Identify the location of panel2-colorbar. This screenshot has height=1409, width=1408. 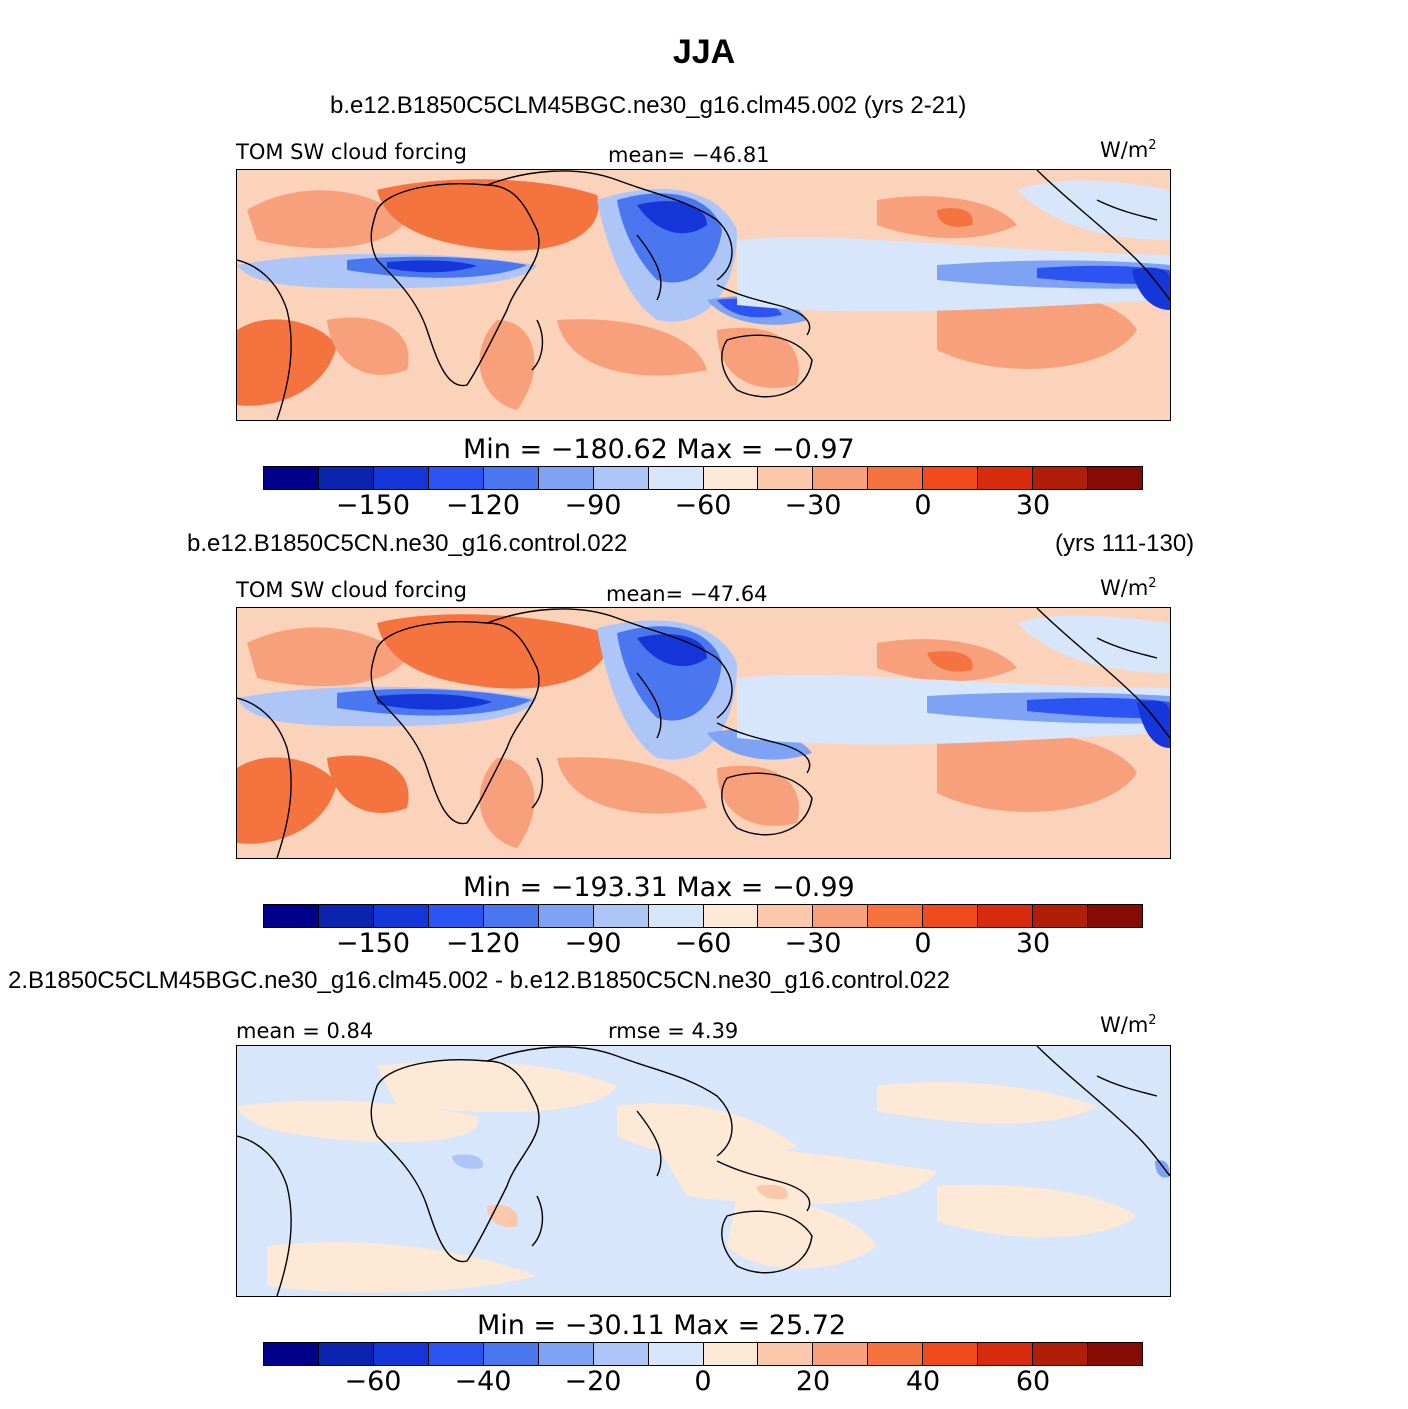
(703, 916).